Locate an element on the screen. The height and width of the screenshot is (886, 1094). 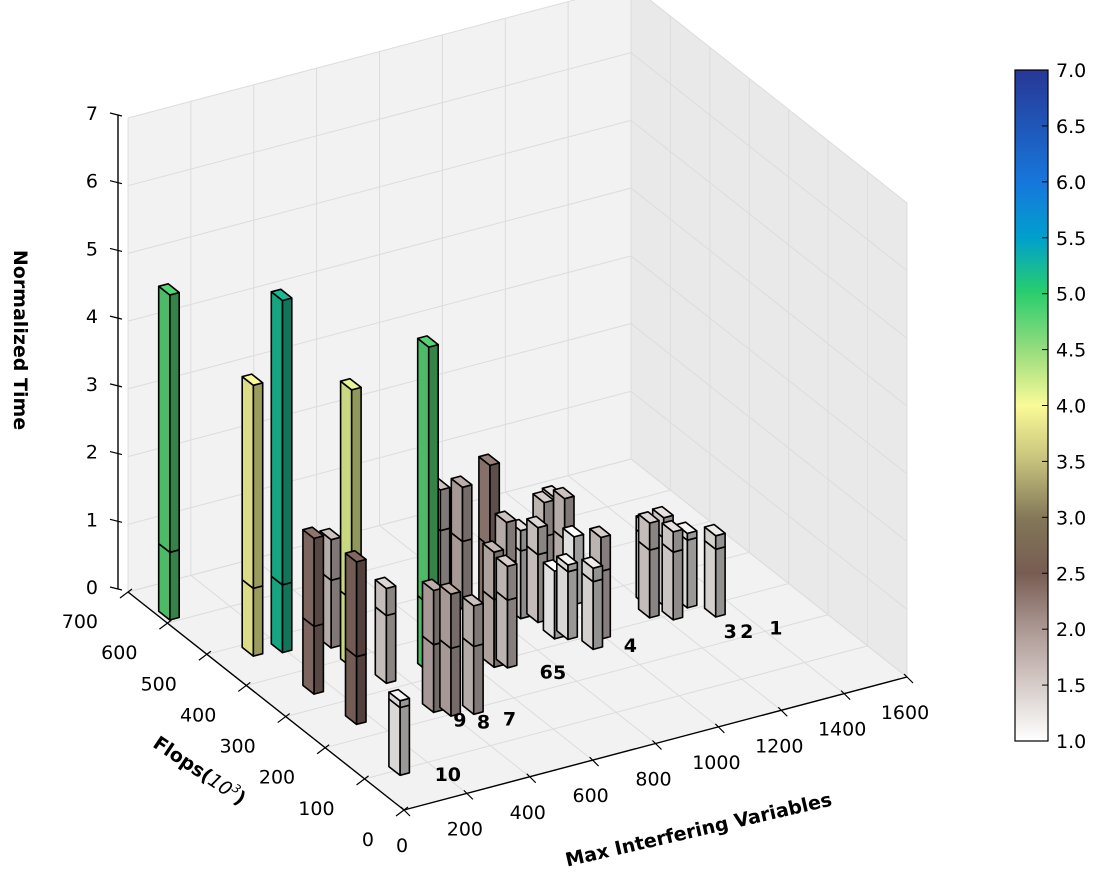
colorbar: 1.0 1.5 2.0 2.5 3.0 3.5 4.0 4.5 5.0 5.5 6.0 6.5 7.0 is located at coordinates (1050, 406).